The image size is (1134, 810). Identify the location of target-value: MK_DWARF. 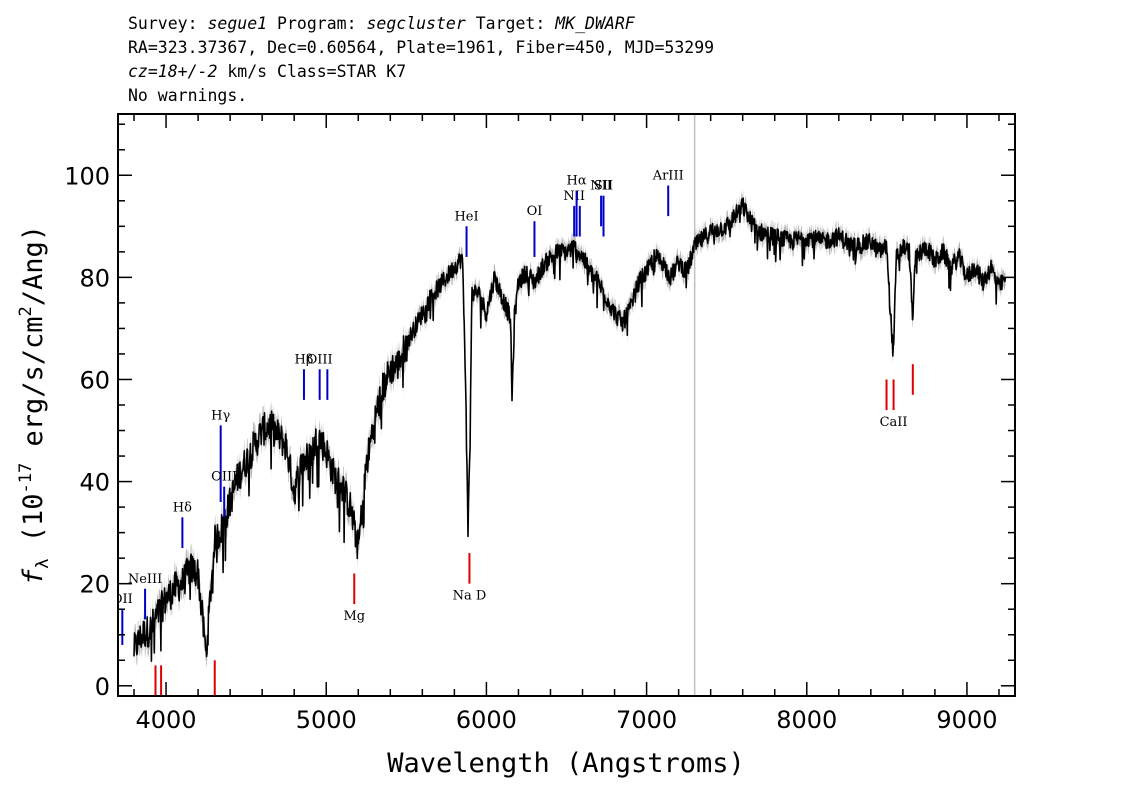
(595, 23).